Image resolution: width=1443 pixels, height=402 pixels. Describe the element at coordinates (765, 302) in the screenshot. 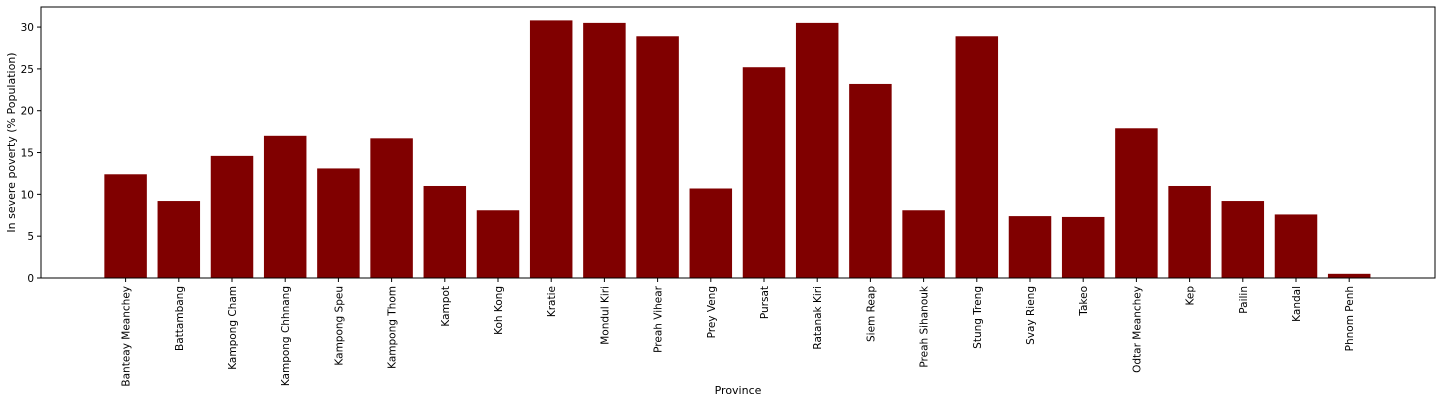

I see `x-tick-label-12: Pursat` at that location.